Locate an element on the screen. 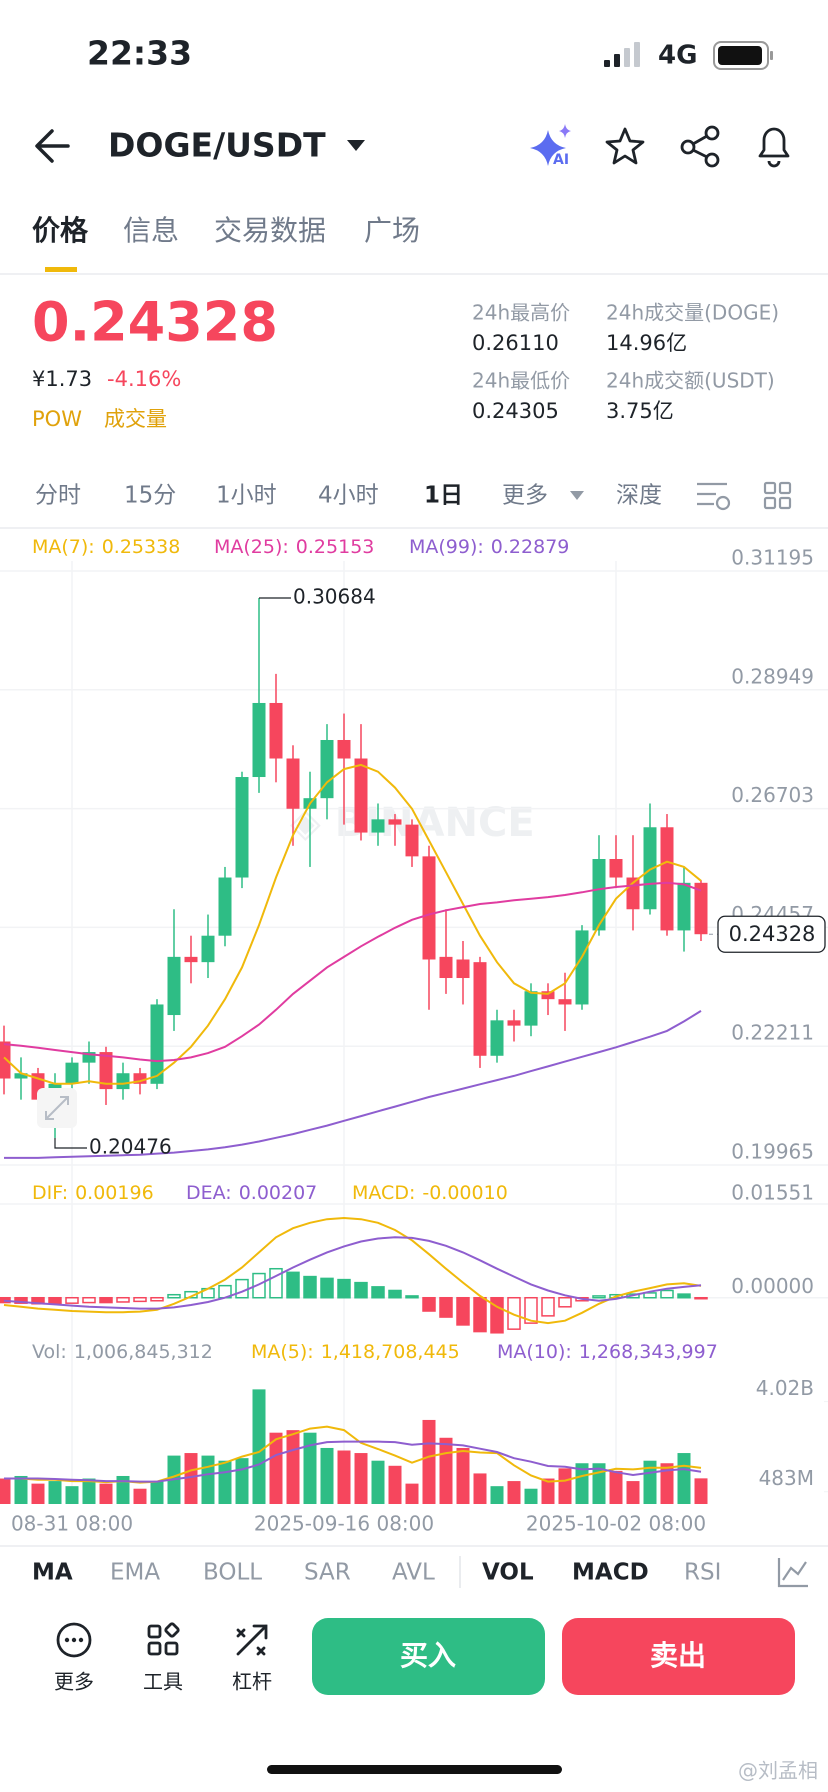  buy-label: 买入 is located at coordinates (428, 1655).